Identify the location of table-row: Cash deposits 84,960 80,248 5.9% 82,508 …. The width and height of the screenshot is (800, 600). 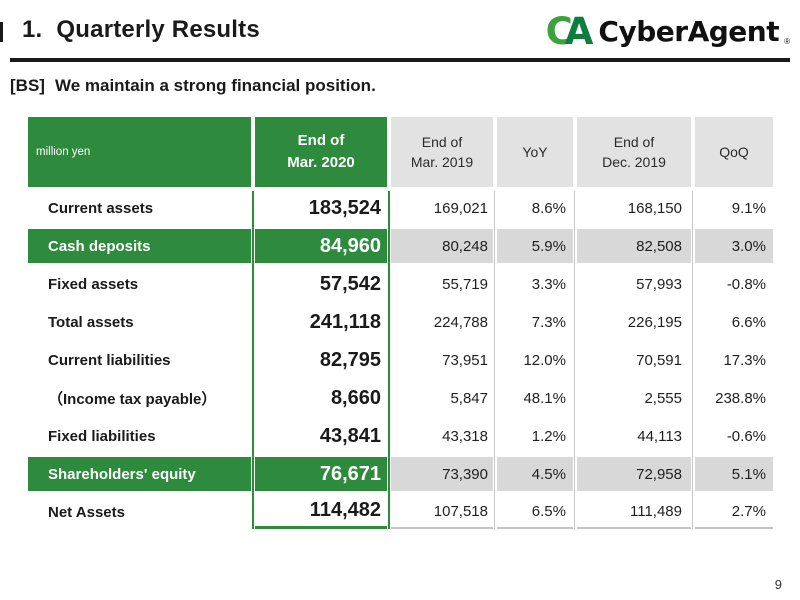
(400, 246).